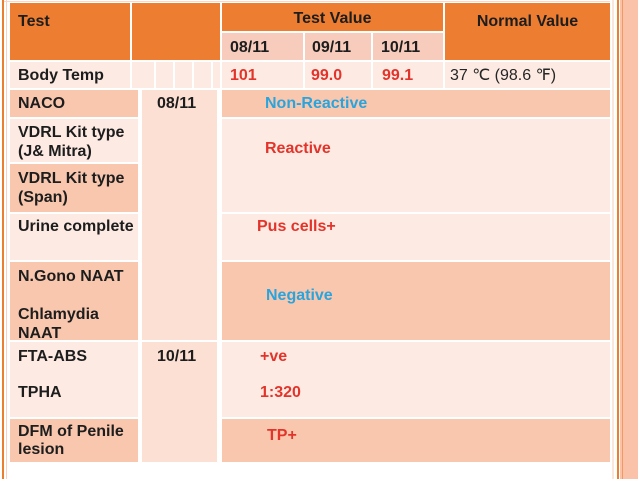 The width and height of the screenshot is (638, 479). Describe the element at coordinates (629, 239) in the screenshot. I see `right-border-band` at that location.